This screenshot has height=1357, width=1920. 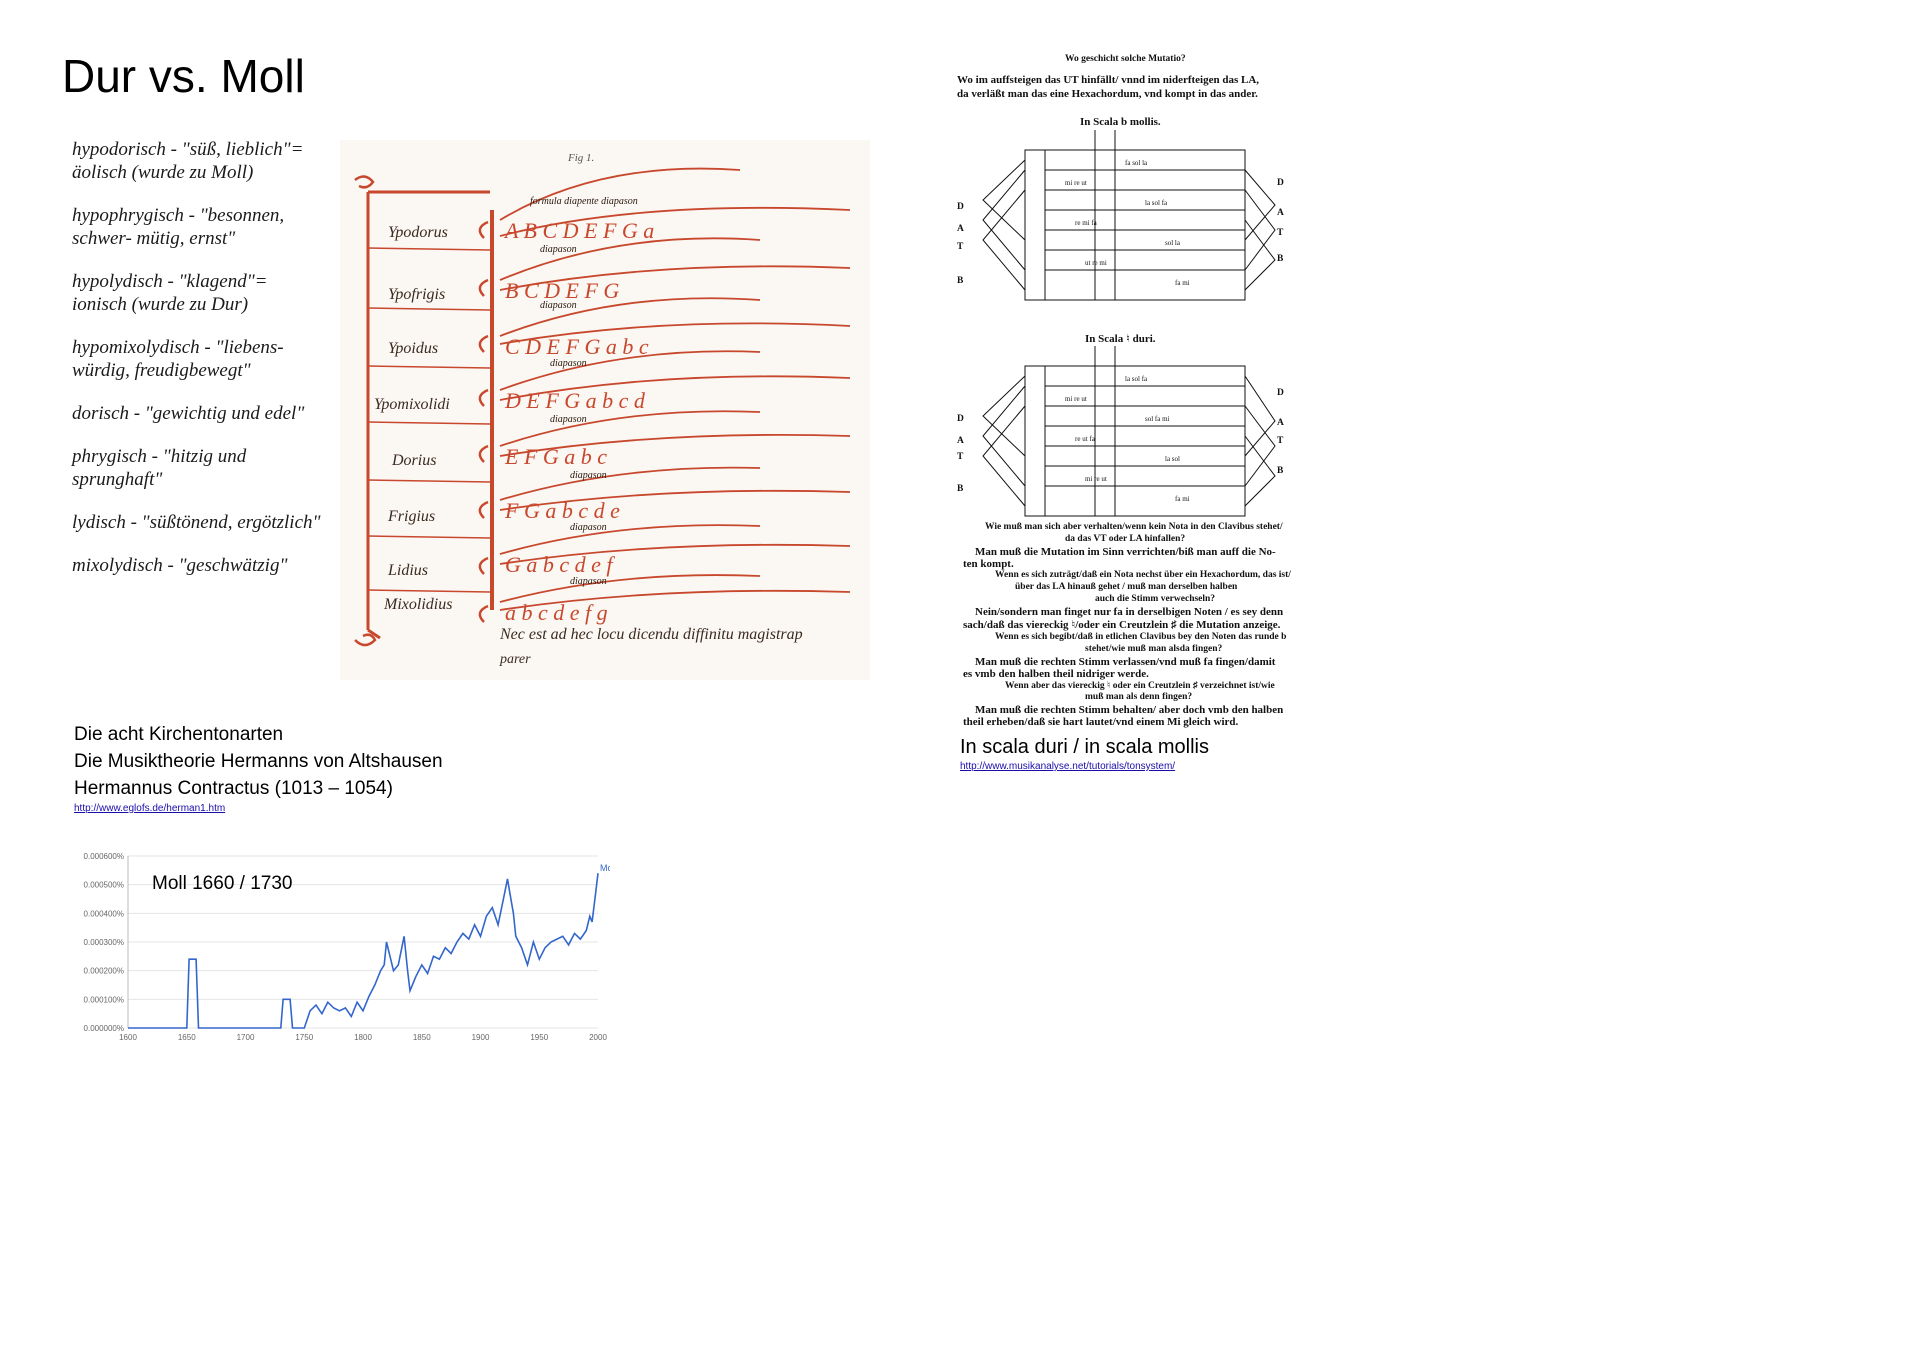 I want to click on manuscript-label: Mixolidius, so click(x=418, y=604).